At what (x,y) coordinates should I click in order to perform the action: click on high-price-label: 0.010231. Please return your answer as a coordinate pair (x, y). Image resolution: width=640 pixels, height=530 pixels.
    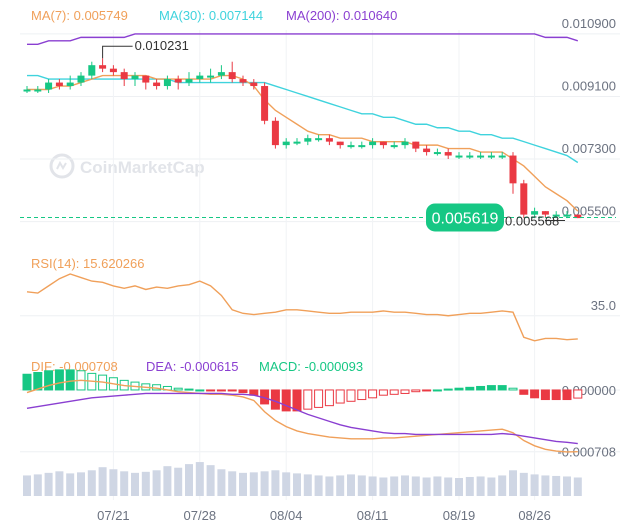
    Looking at the image, I should click on (162, 45).